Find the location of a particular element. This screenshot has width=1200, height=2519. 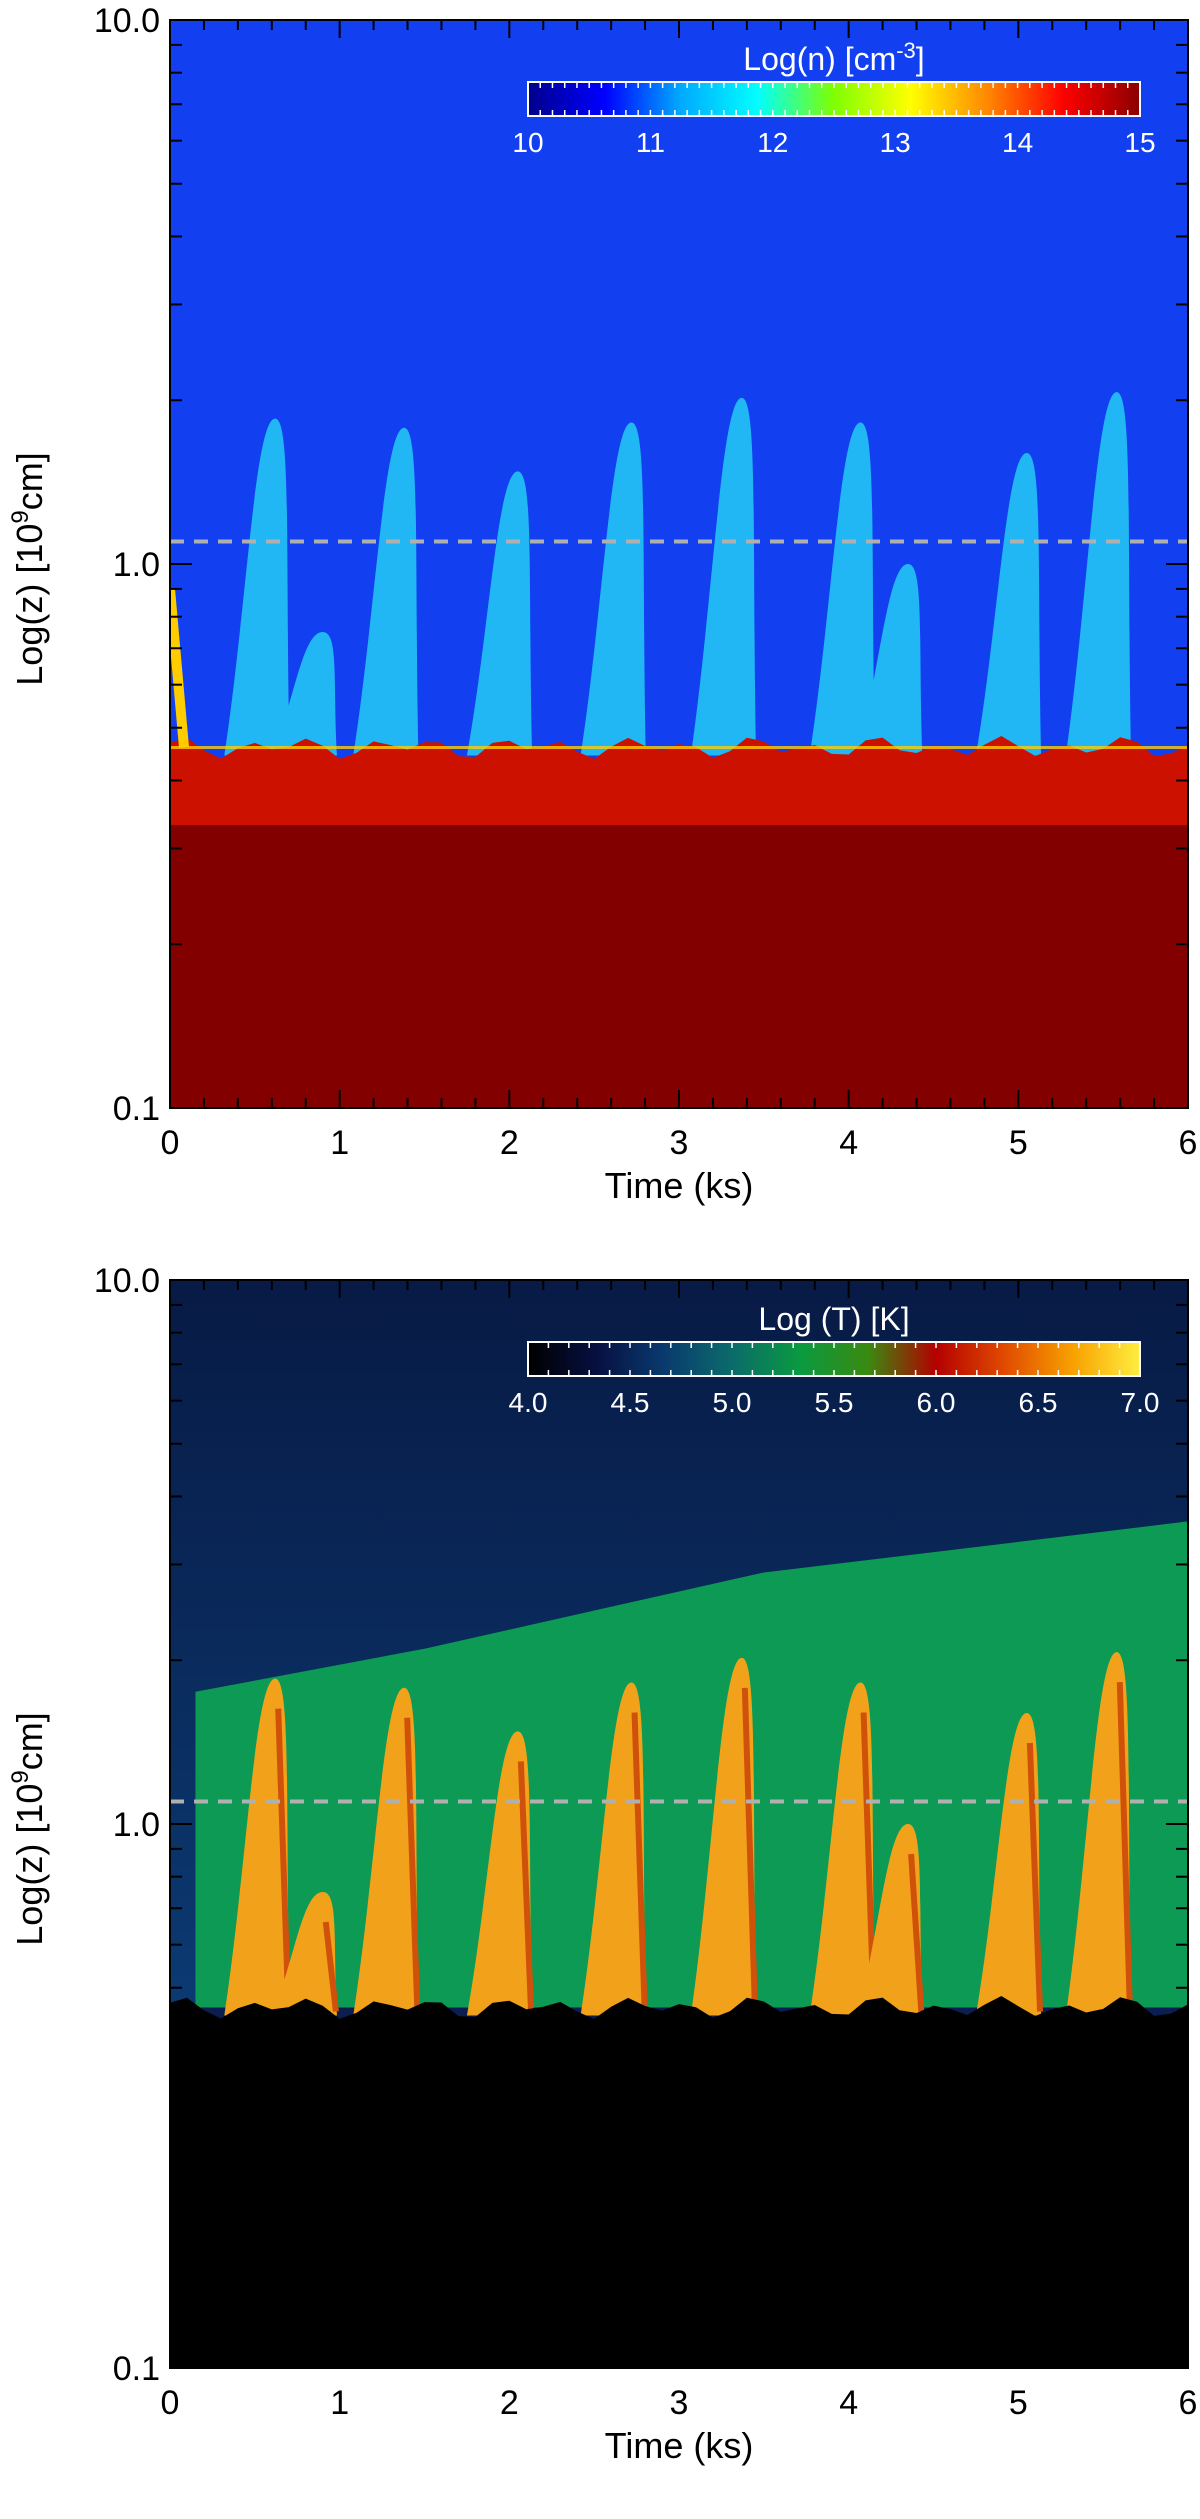

temperature-colorbar-tick-label-4: 6.0 is located at coordinates (936, 1402).